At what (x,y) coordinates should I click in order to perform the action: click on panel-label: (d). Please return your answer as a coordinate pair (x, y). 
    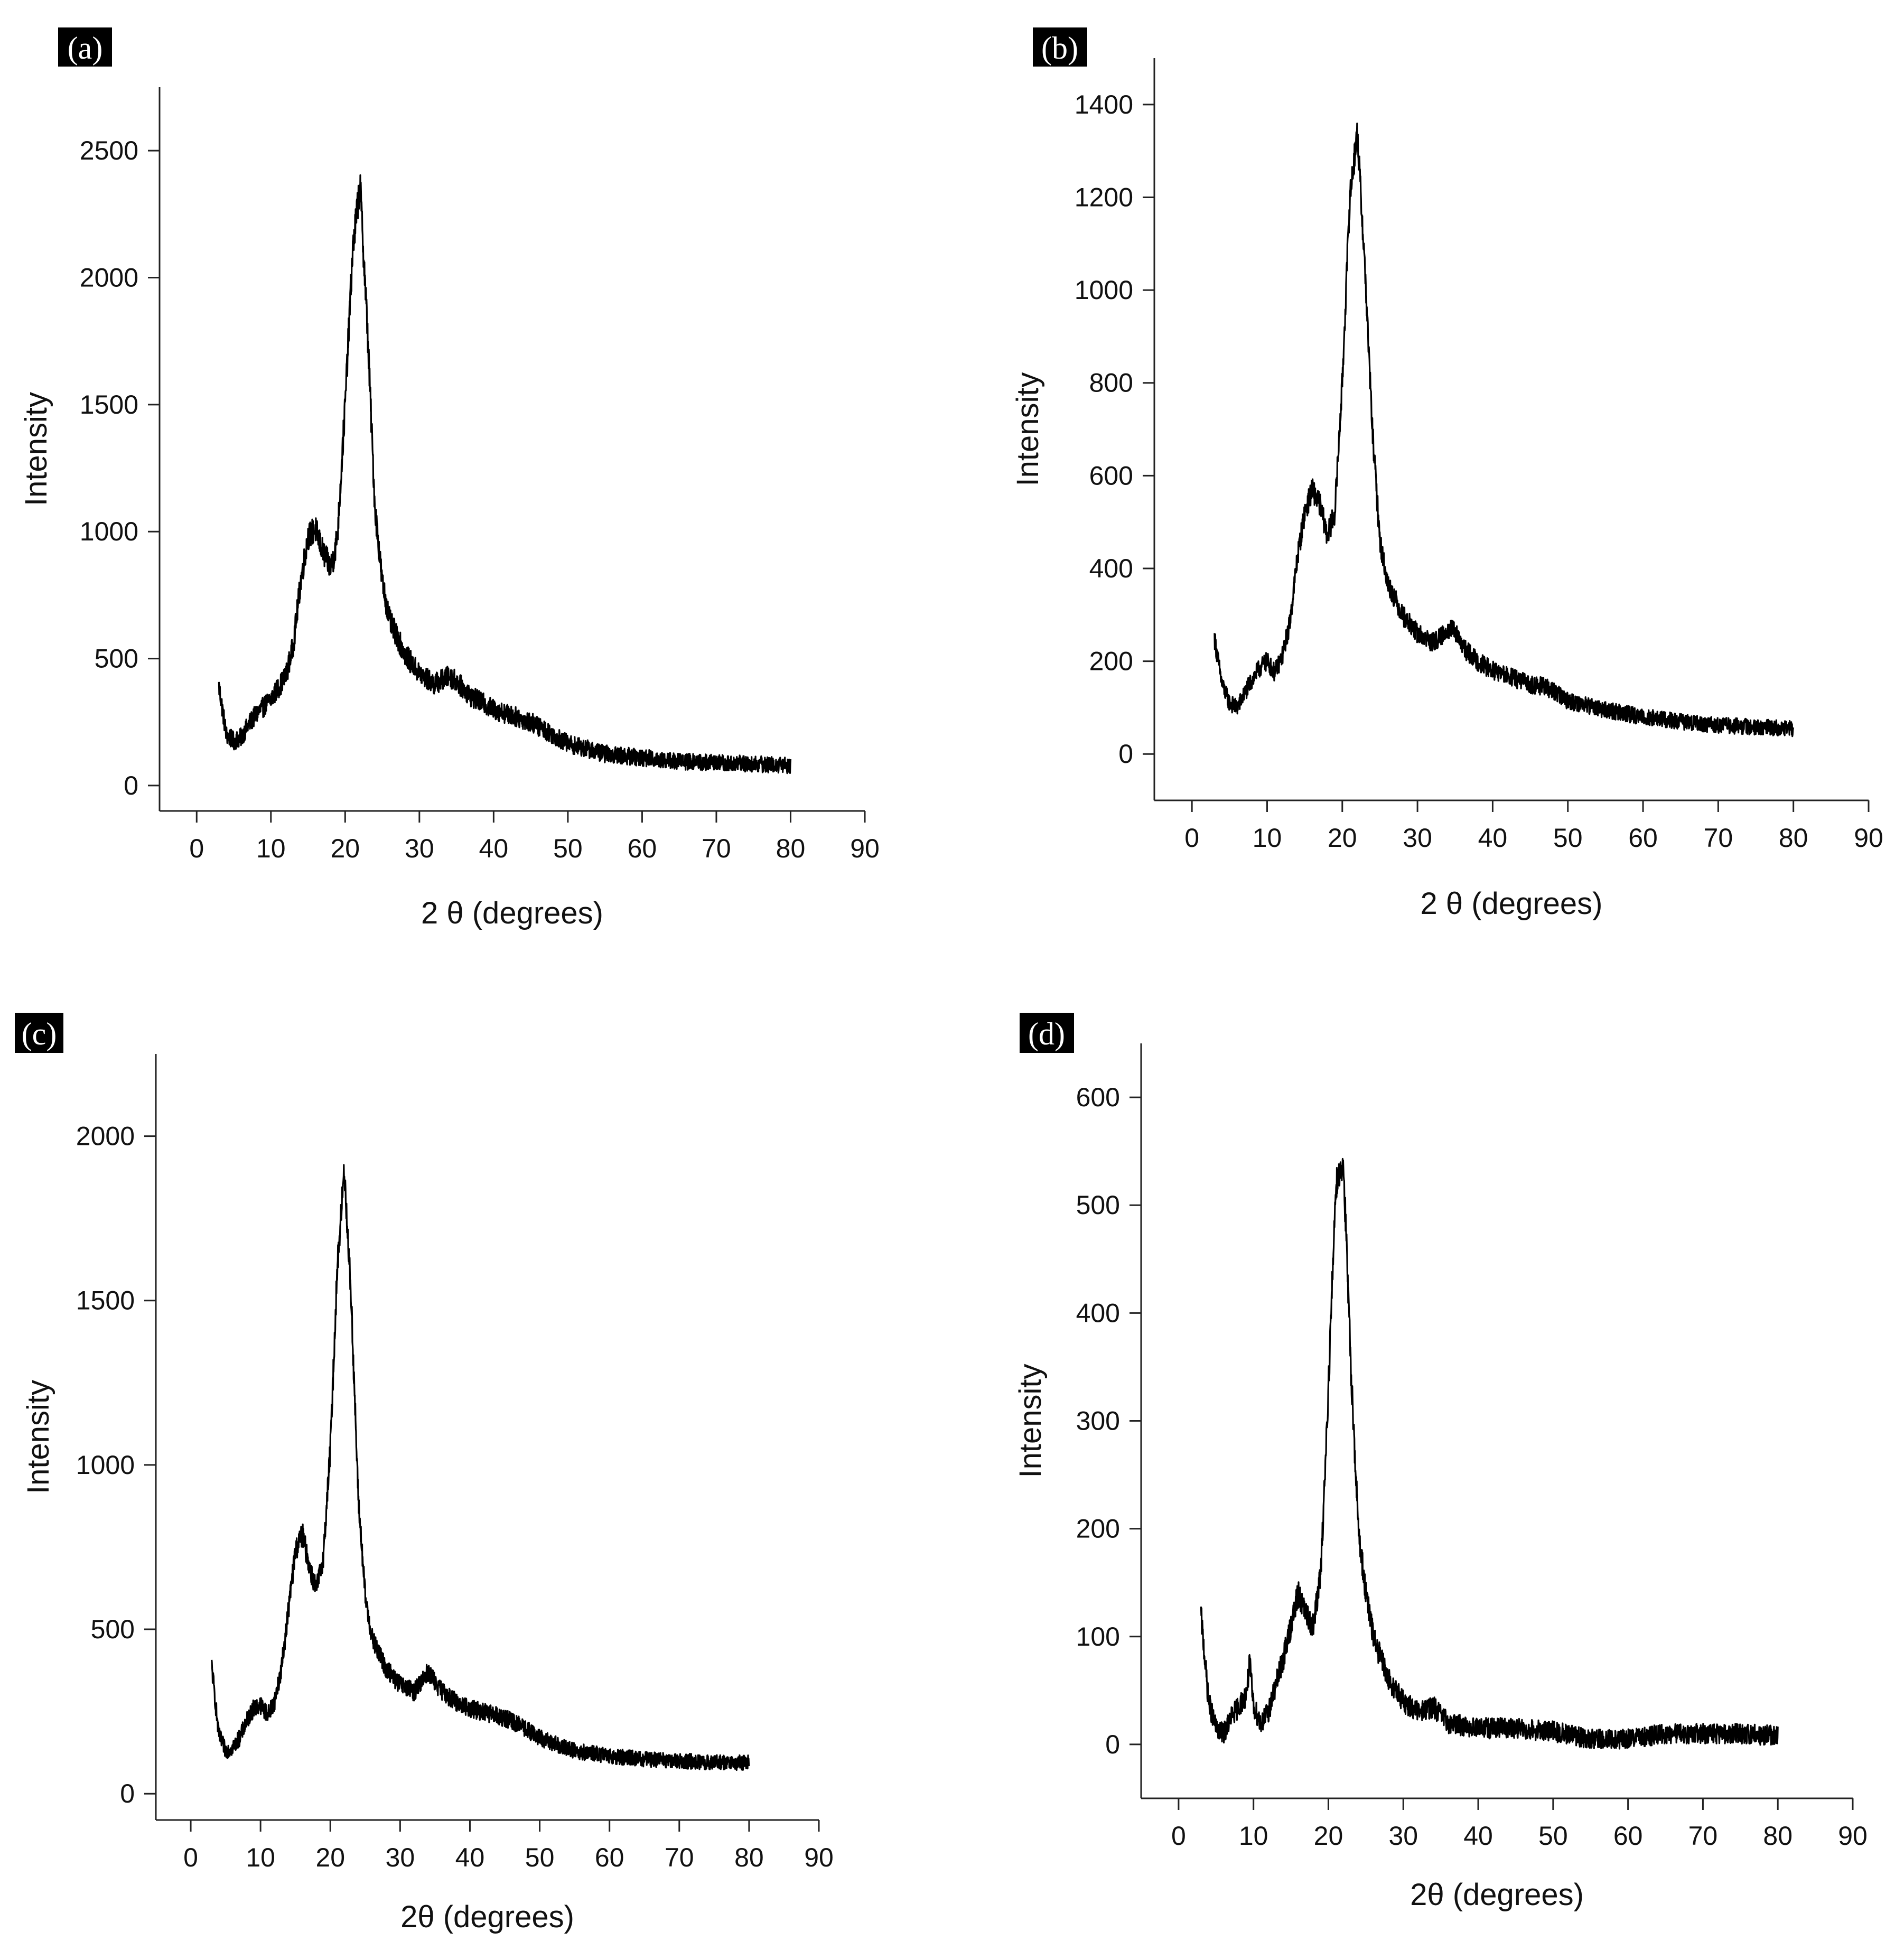
    Looking at the image, I should click on (1046, 1033).